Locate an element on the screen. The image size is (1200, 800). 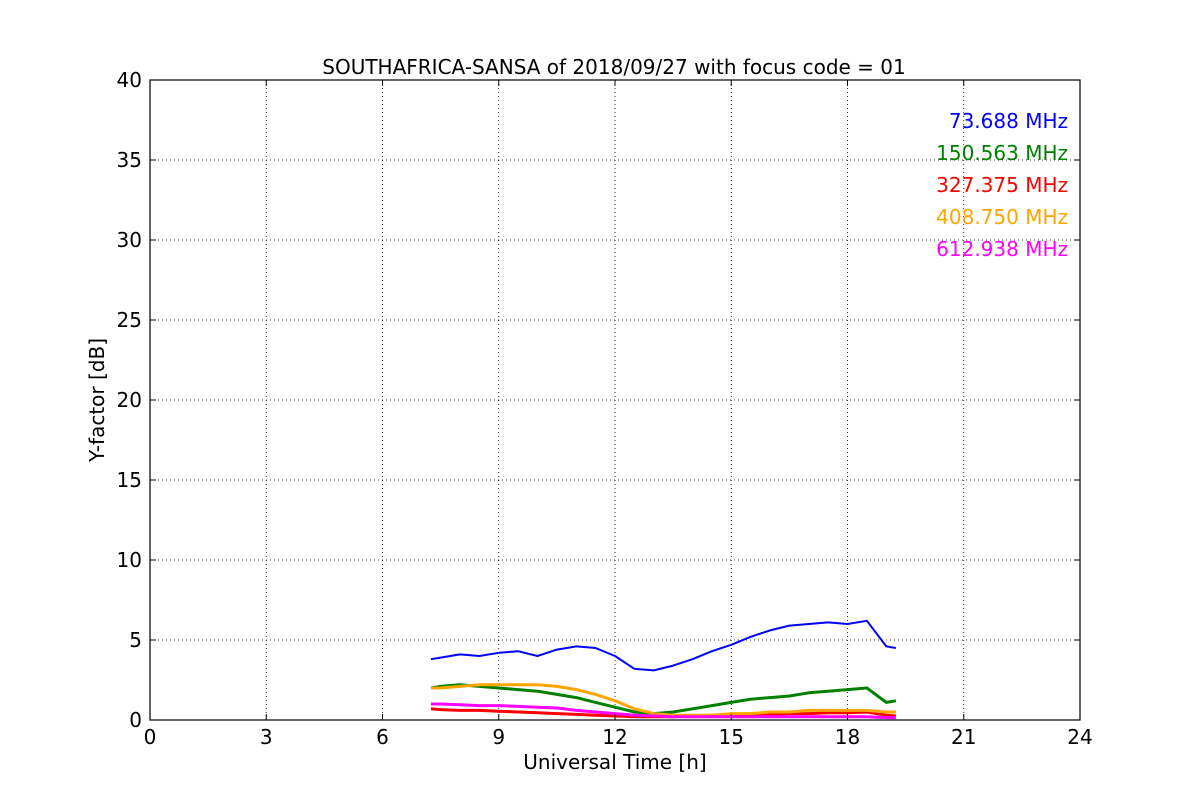
y-tick-label: 10 is located at coordinates (129, 560).